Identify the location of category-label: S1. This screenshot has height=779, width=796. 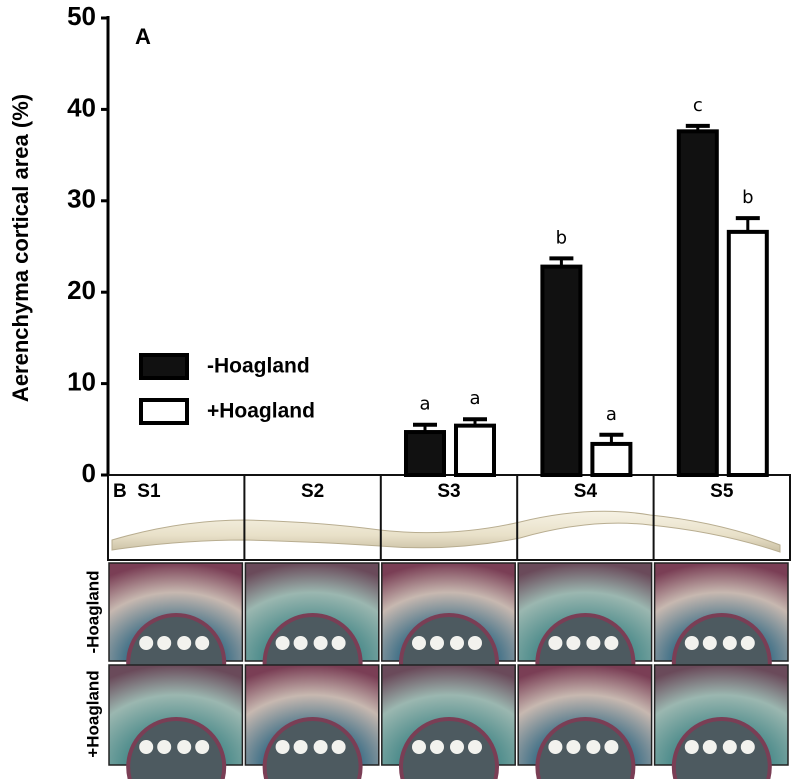
(149, 491).